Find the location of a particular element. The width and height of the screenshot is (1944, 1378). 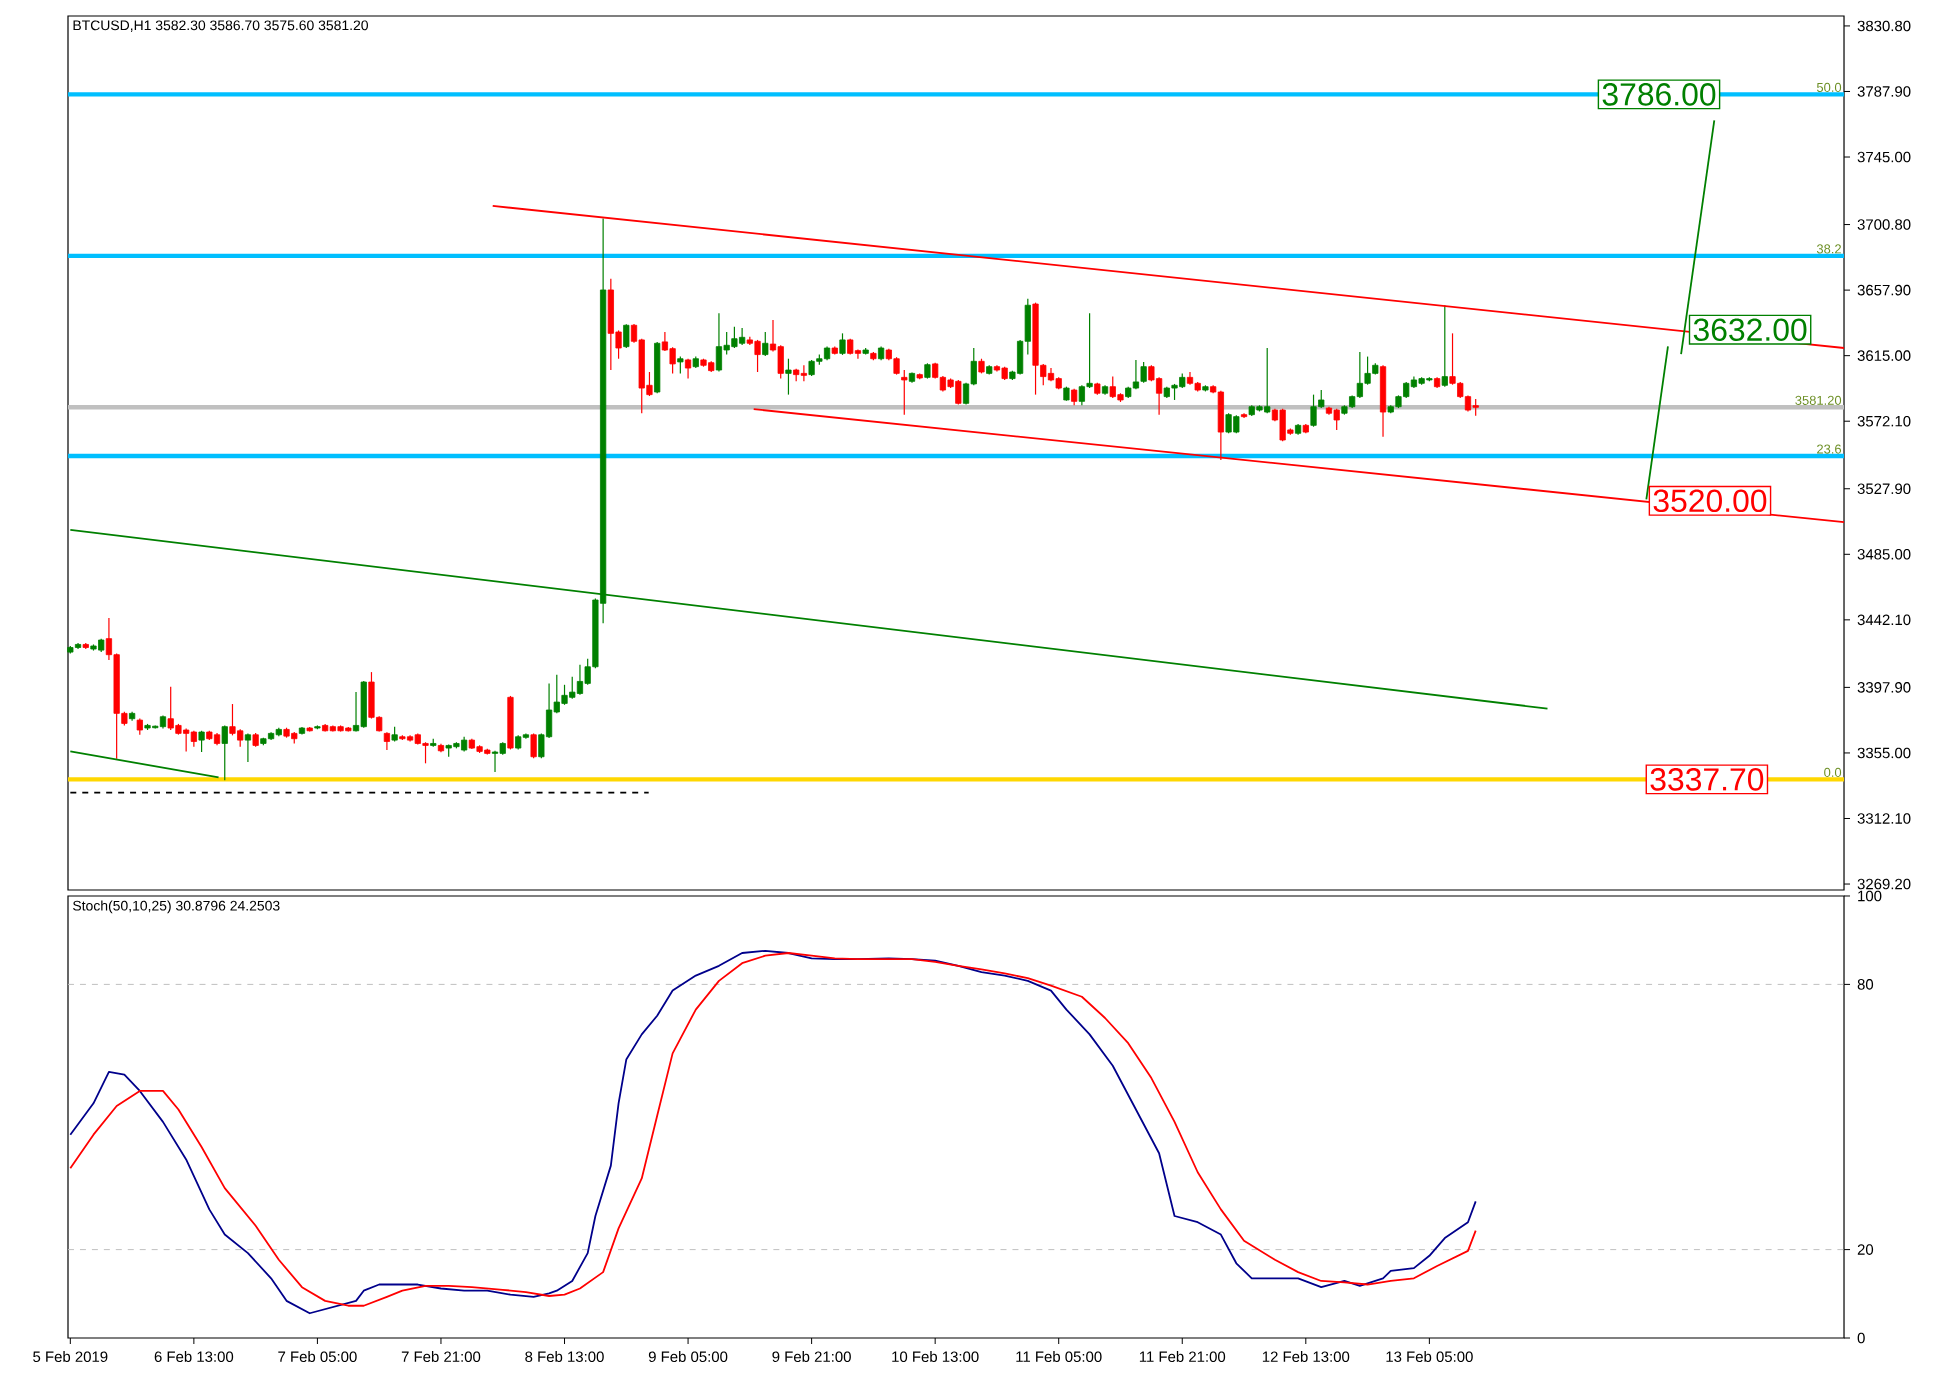

annotation: 3337.70 is located at coordinates (1707, 779).